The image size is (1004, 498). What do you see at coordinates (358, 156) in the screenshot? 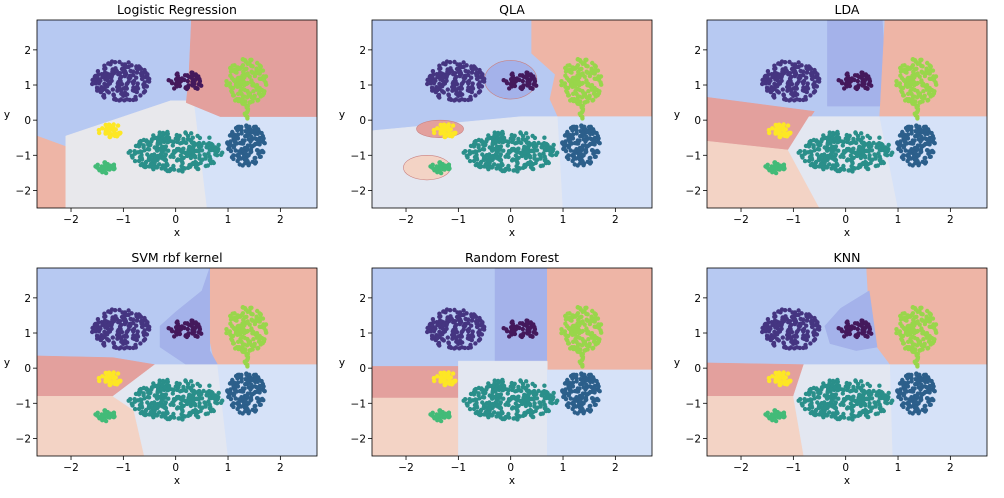
I see `y-tick-label: −1` at bounding box center [358, 156].